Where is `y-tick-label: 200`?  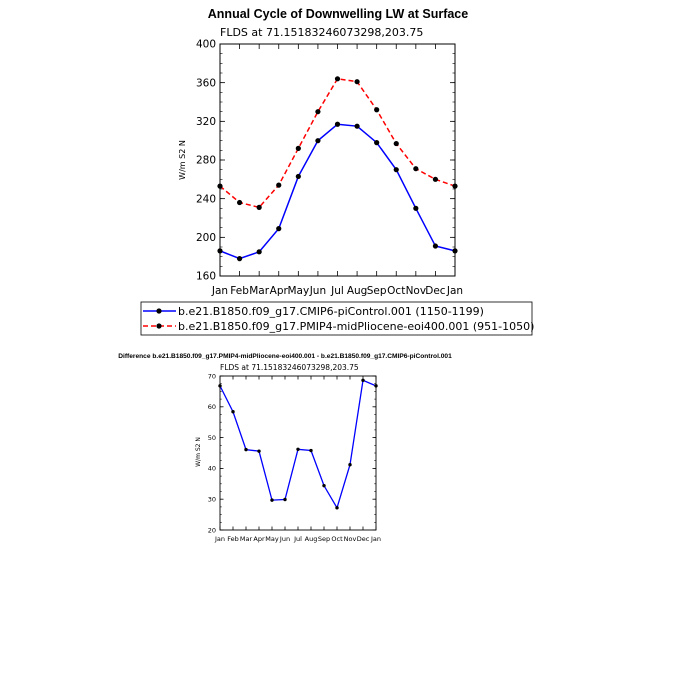 y-tick-label: 200 is located at coordinates (206, 238).